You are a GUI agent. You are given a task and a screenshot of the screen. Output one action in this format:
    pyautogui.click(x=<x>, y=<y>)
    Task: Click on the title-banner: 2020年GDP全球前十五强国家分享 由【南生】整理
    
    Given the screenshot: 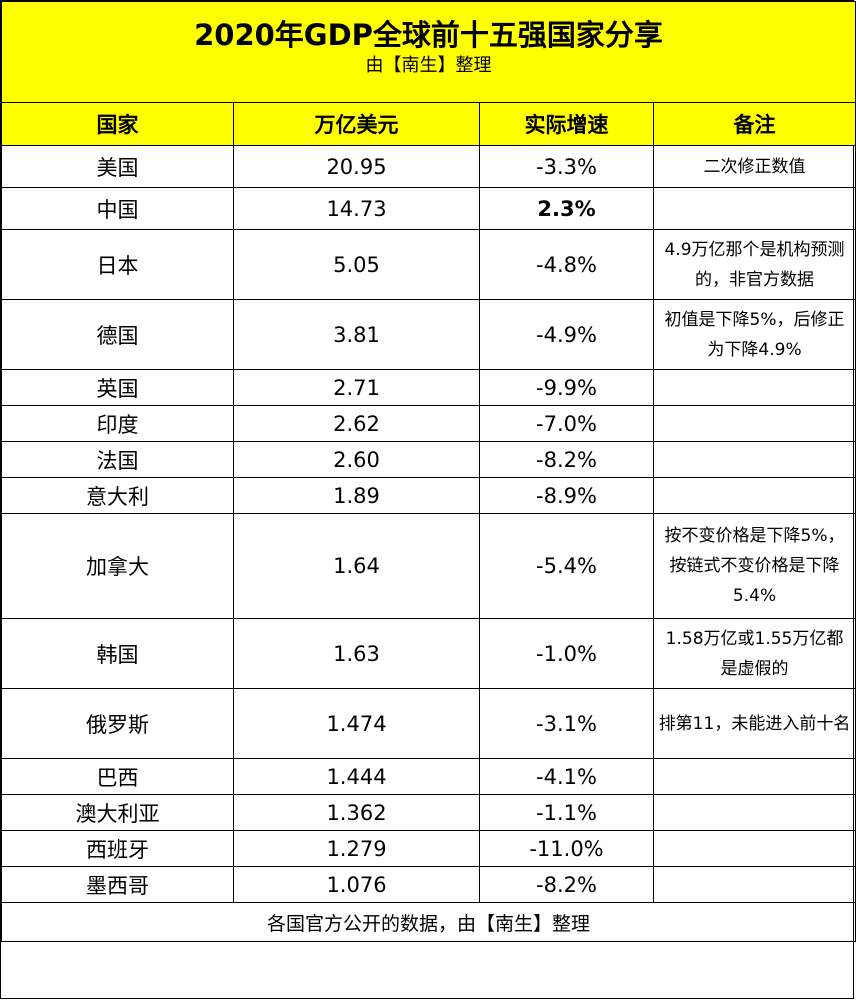 What is the action you would take?
    pyautogui.click(x=428, y=52)
    